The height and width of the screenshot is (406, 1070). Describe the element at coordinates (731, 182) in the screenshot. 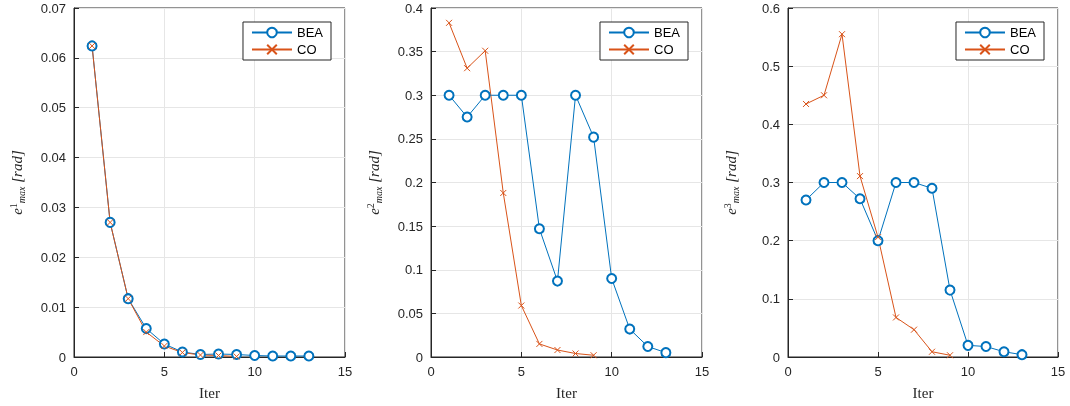

I see `y-axis-title: e3max [rad]` at that location.